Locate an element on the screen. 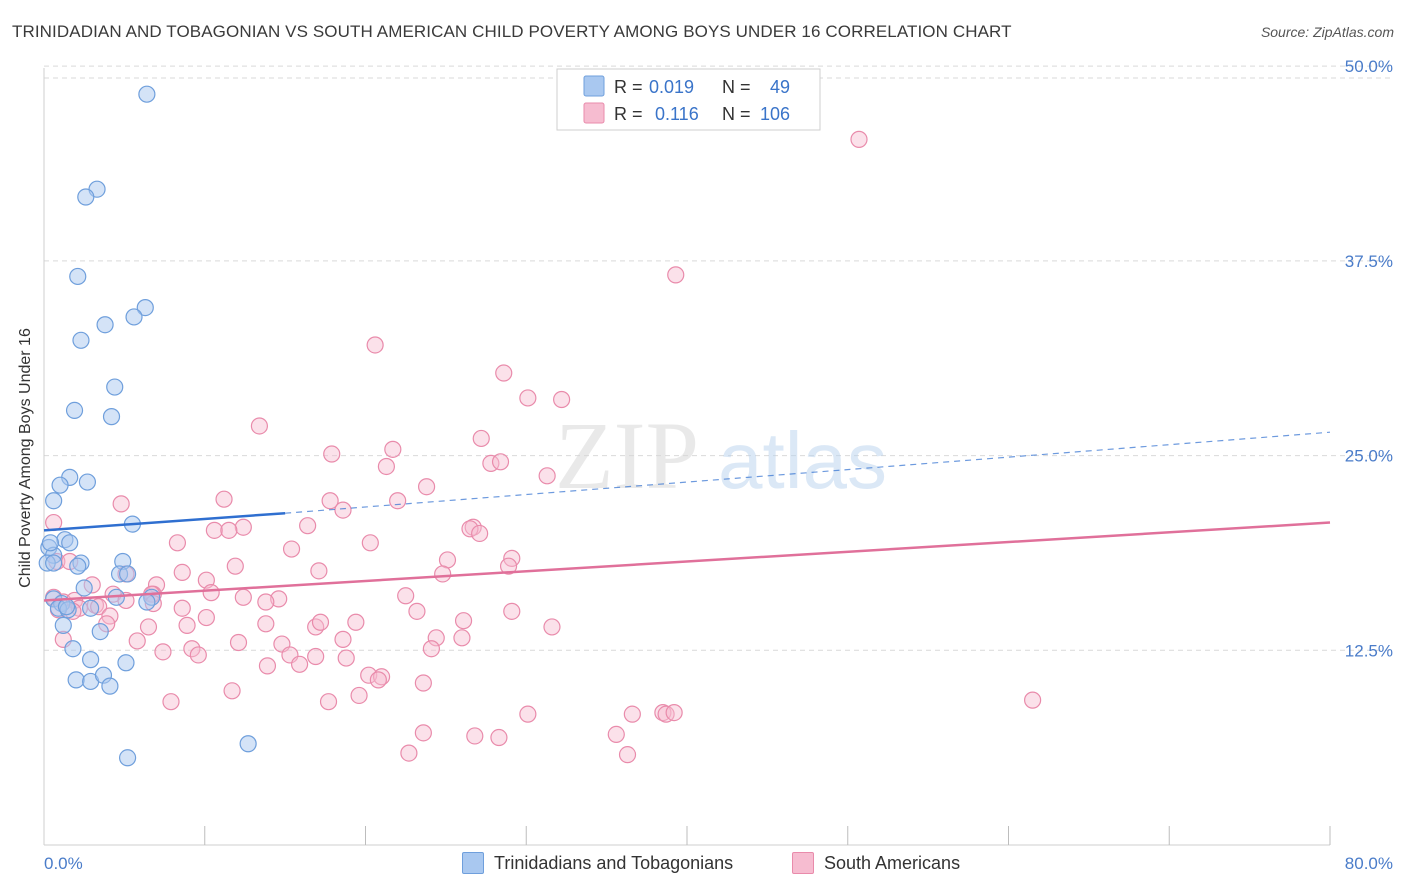 The image size is (1406, 892). bottom-legend-swatch-pink is located at coordinates (803, 863).